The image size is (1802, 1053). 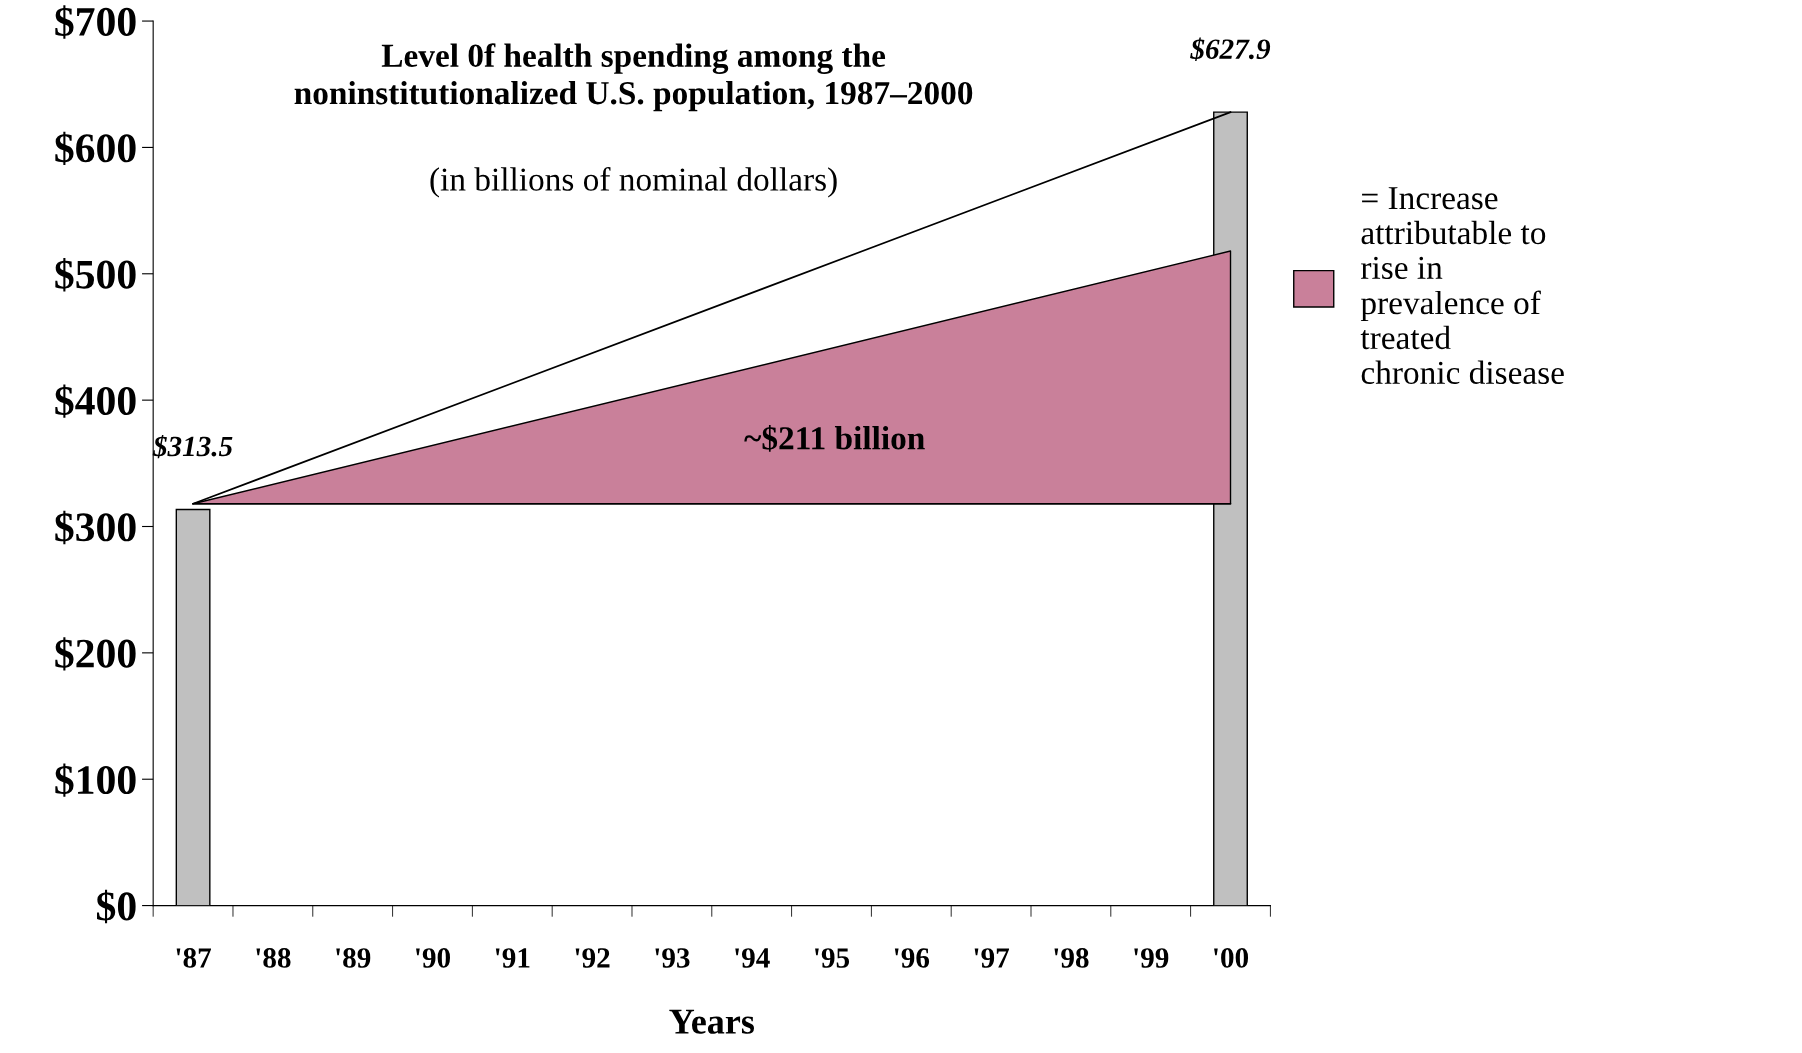 I want to click on x-tick-label: '99, so click(x=1151, y=958).